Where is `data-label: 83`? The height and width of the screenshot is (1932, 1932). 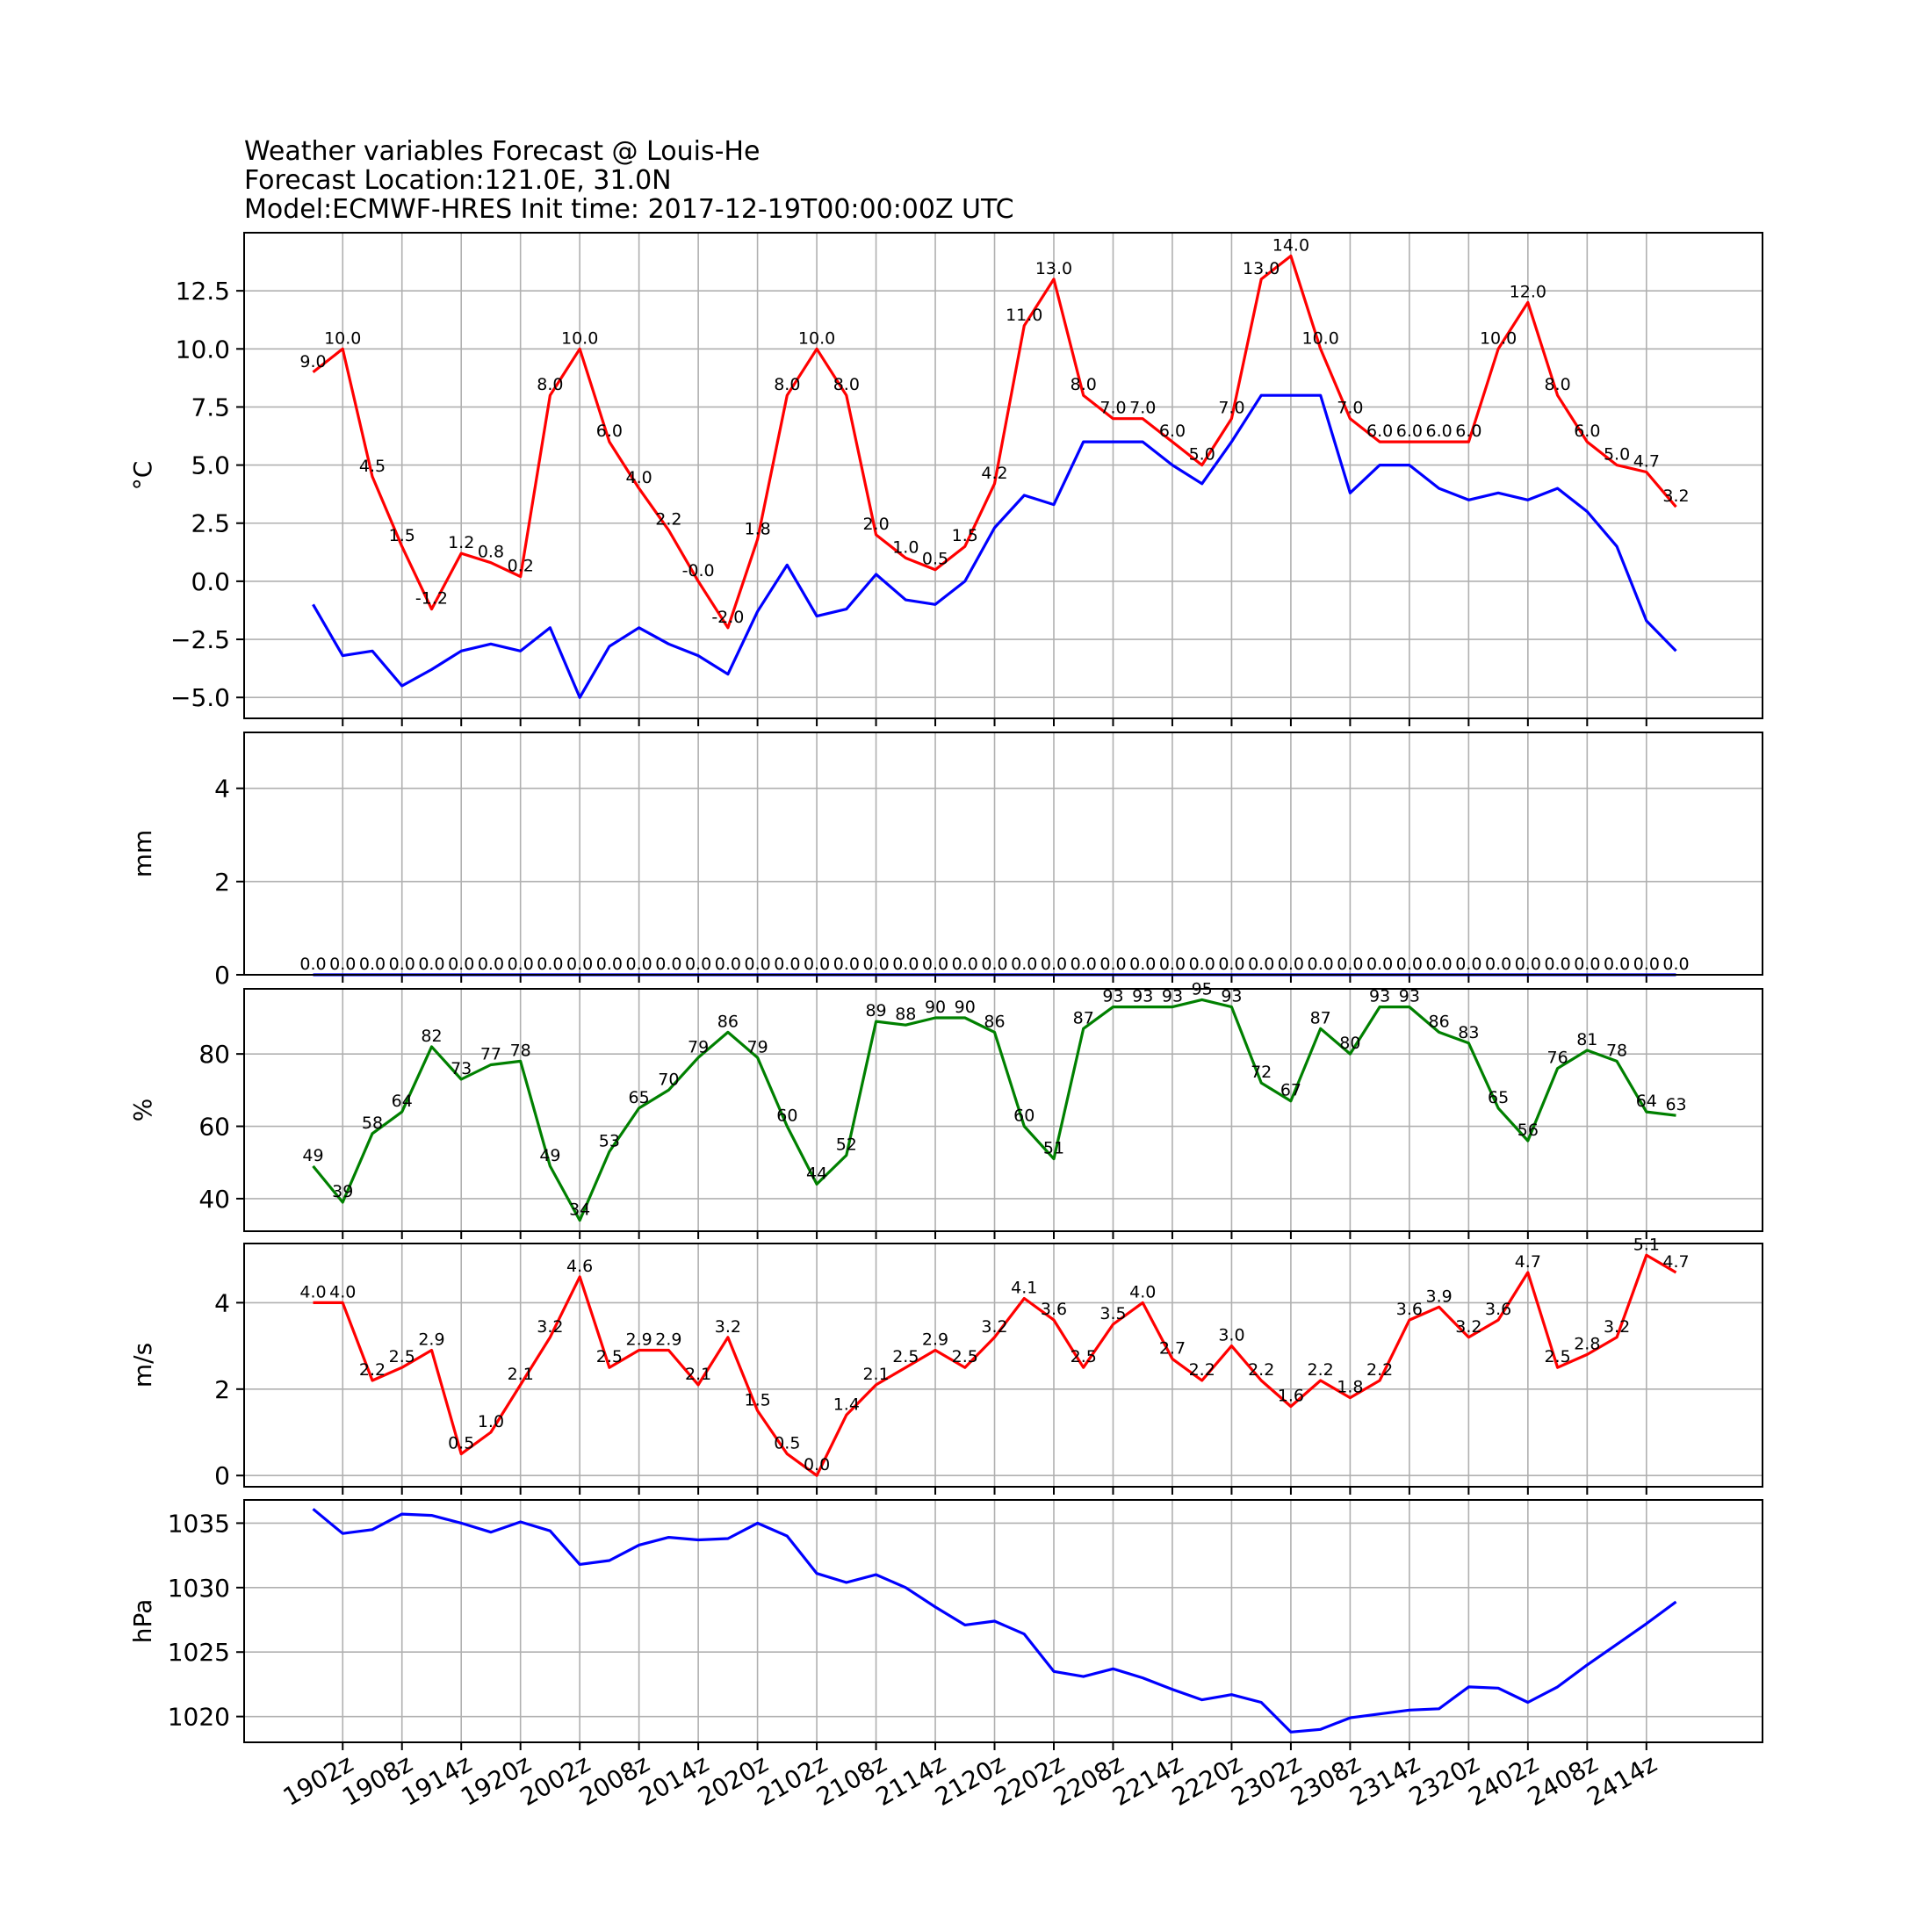
data-label: 83 is located at coordinates (1468, 1032).